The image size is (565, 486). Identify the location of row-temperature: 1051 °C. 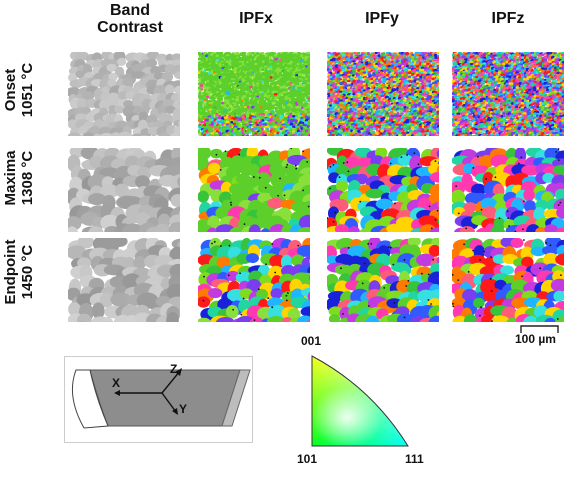
(27, 90).